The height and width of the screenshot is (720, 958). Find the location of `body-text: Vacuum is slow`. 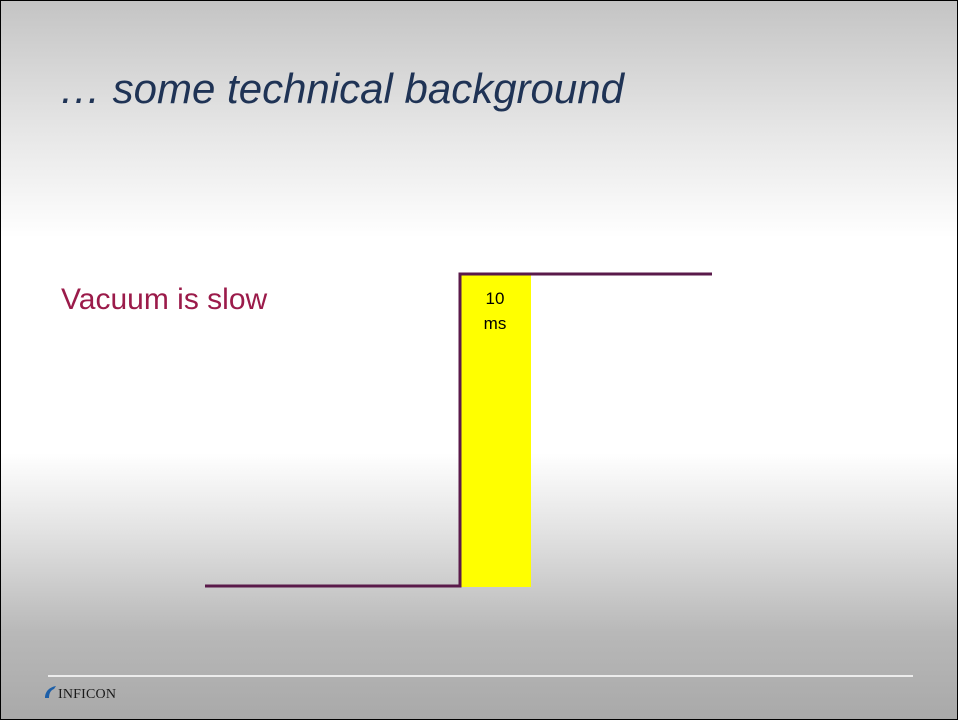

body-text: Vacuum is slow is located at coordinates (164, 299).